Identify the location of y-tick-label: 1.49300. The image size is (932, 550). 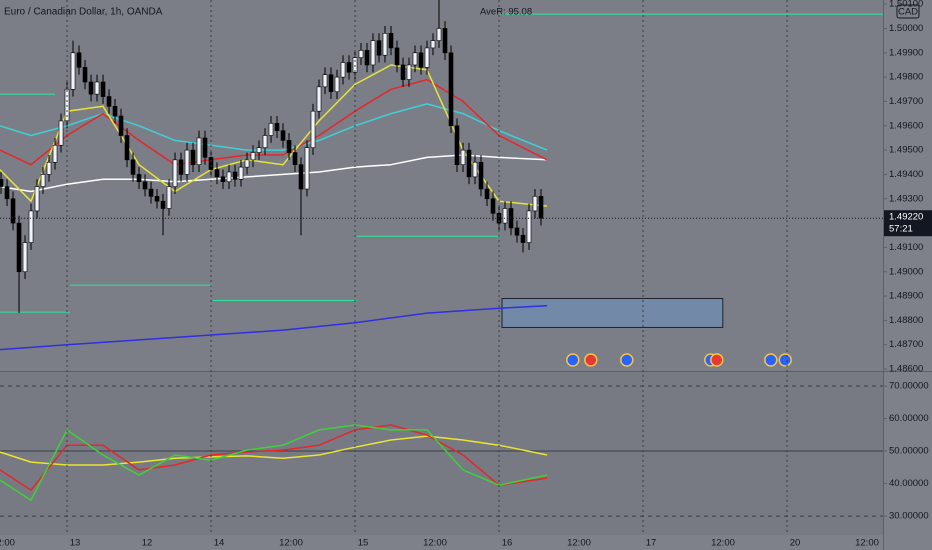
(906, 198).